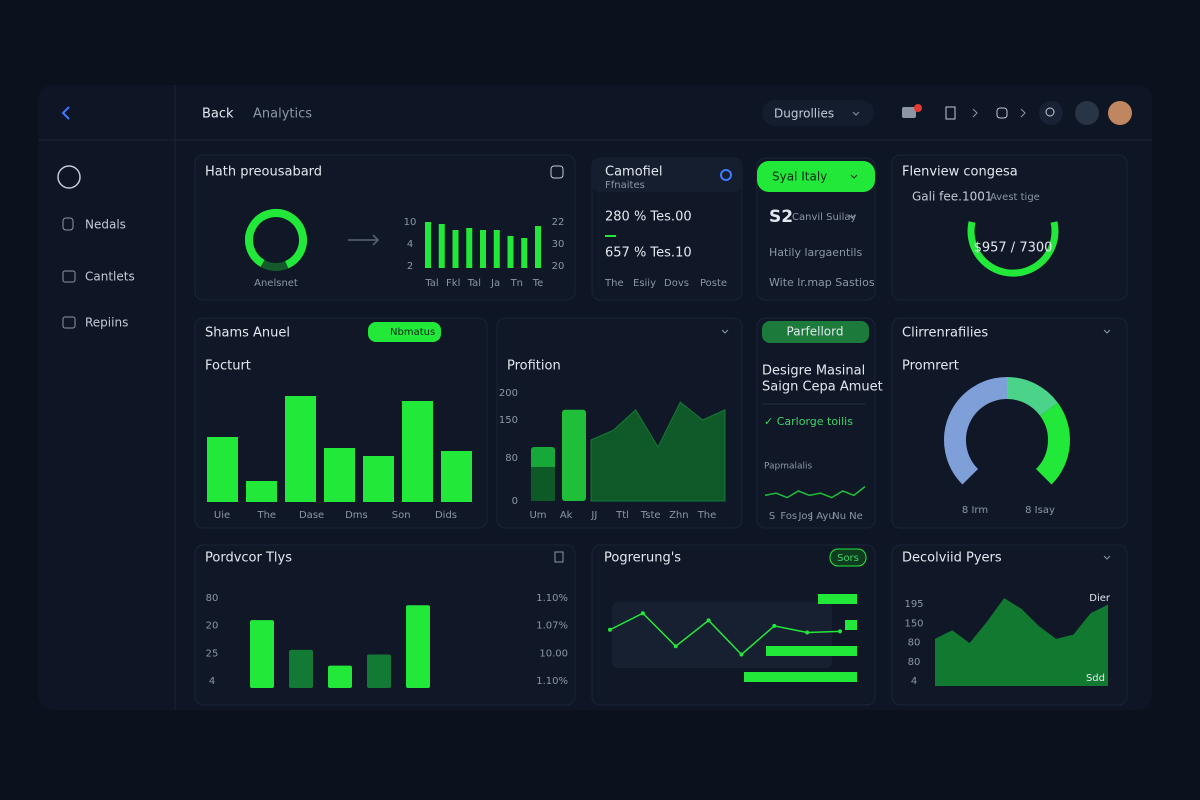  What do you see at coordinates (1013, 249) in the screenshot?
I see `gauge-arc` at bounding box center [1013, 249].